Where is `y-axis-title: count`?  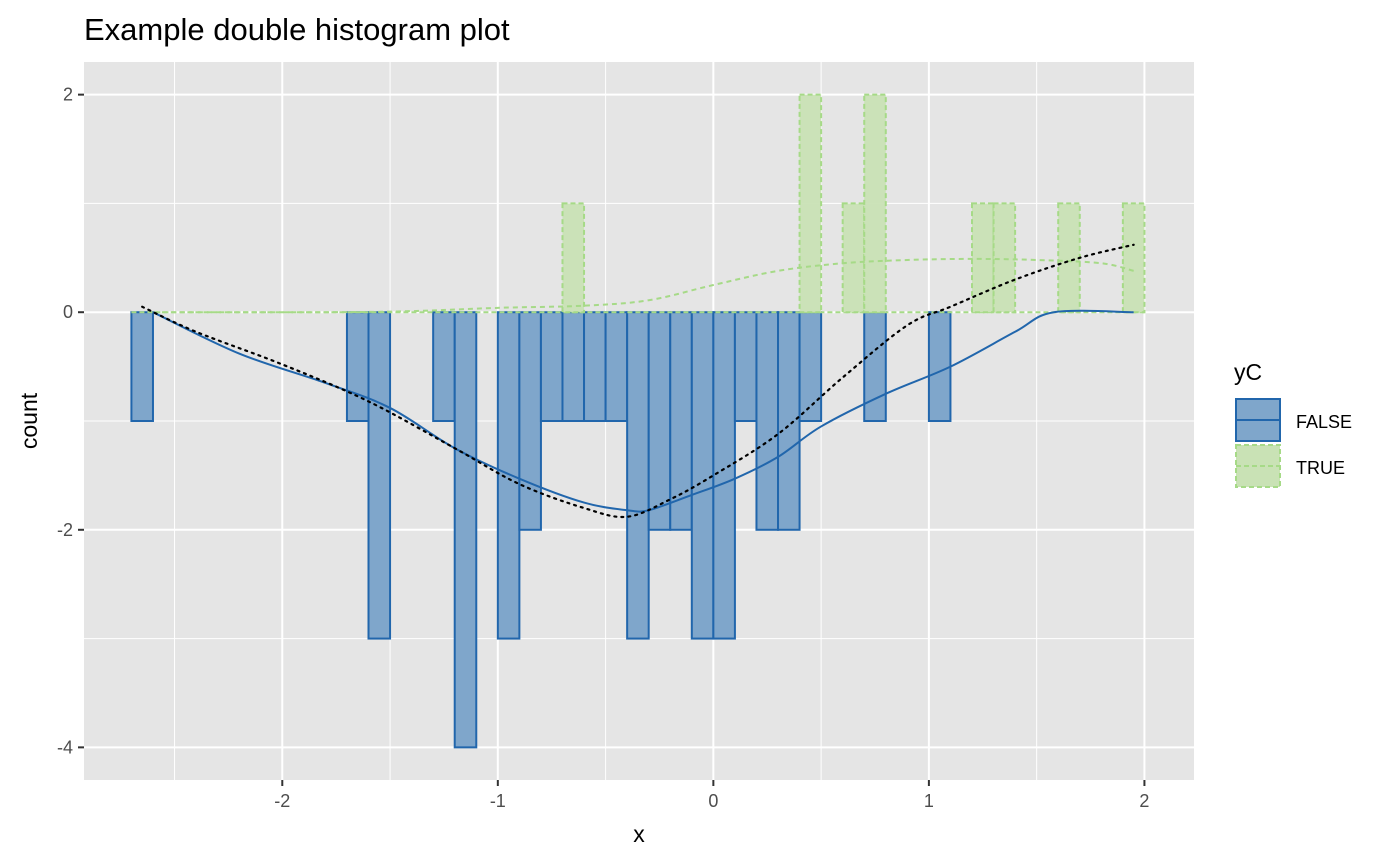
y-axis-title: count is located at coordinates (29, 420).